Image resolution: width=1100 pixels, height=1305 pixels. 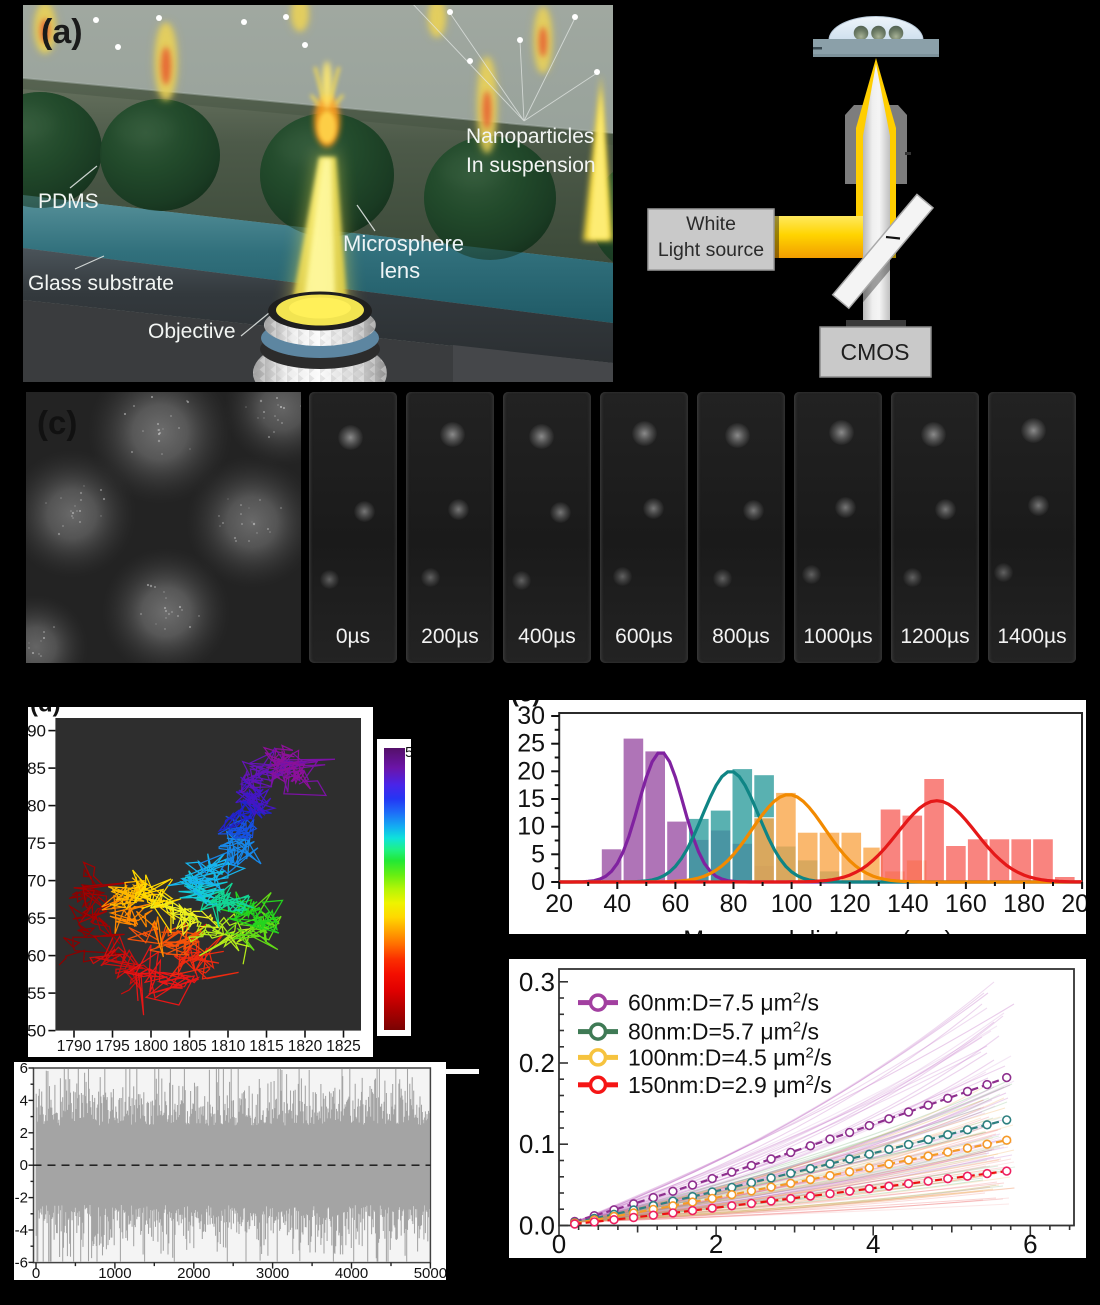 I want to click on svg-text: 200, so click(x=1073, y=904).